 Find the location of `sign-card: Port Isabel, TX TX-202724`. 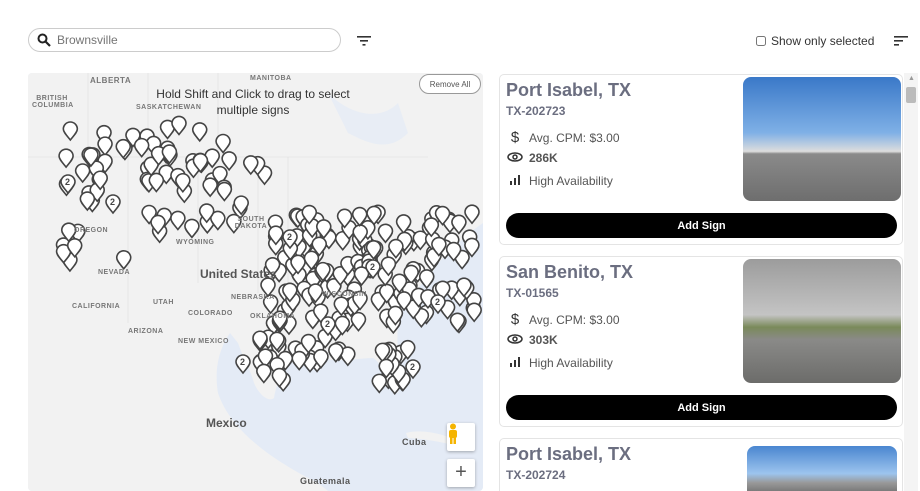

sign-card: Port Isabel, TX TX-202724 is located at coordinates (701, 464).